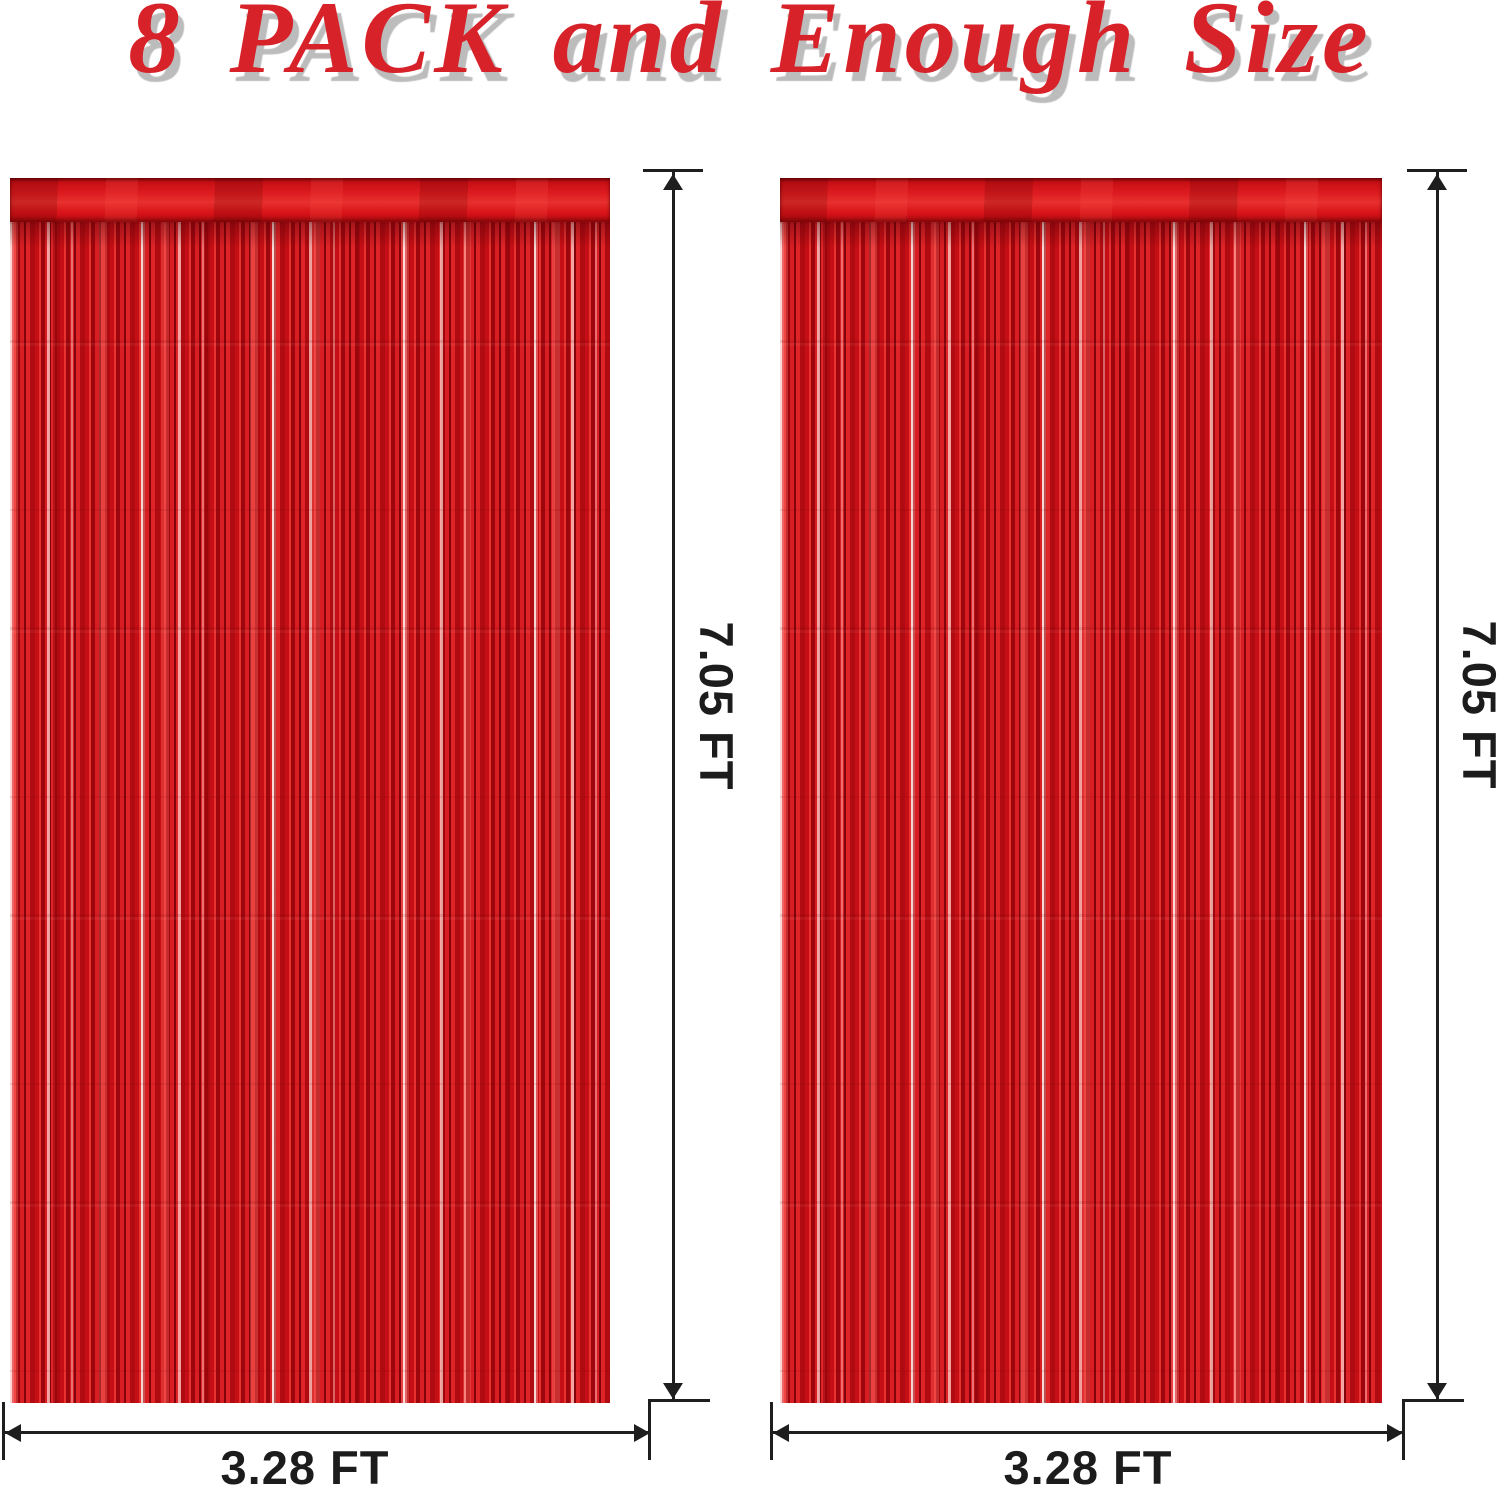 The image size is (1500, 1490). I want to click on page-title: 8 PACK and Enough Size, so click(750, 47).